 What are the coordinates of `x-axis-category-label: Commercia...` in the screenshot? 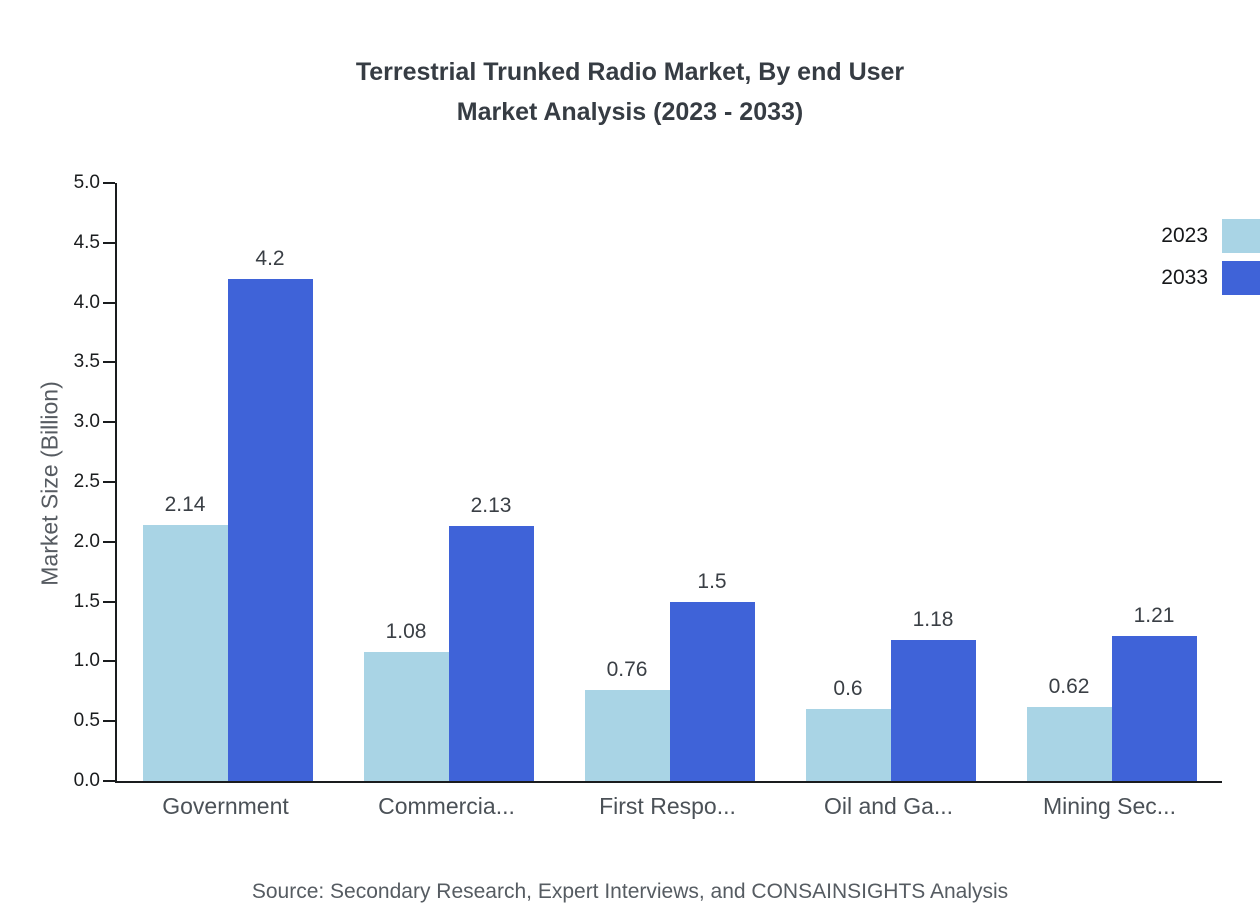 It's located at (446, 806).